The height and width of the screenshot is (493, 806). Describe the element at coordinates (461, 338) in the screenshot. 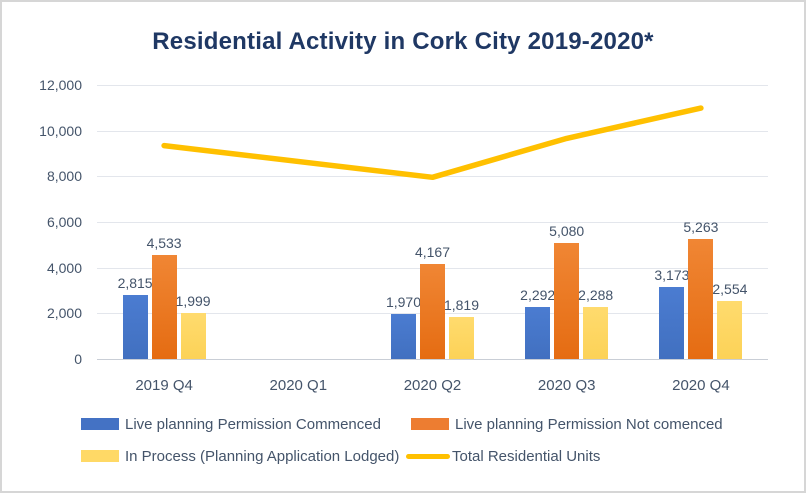

I see `bar-2020-q2-series2` at that location.